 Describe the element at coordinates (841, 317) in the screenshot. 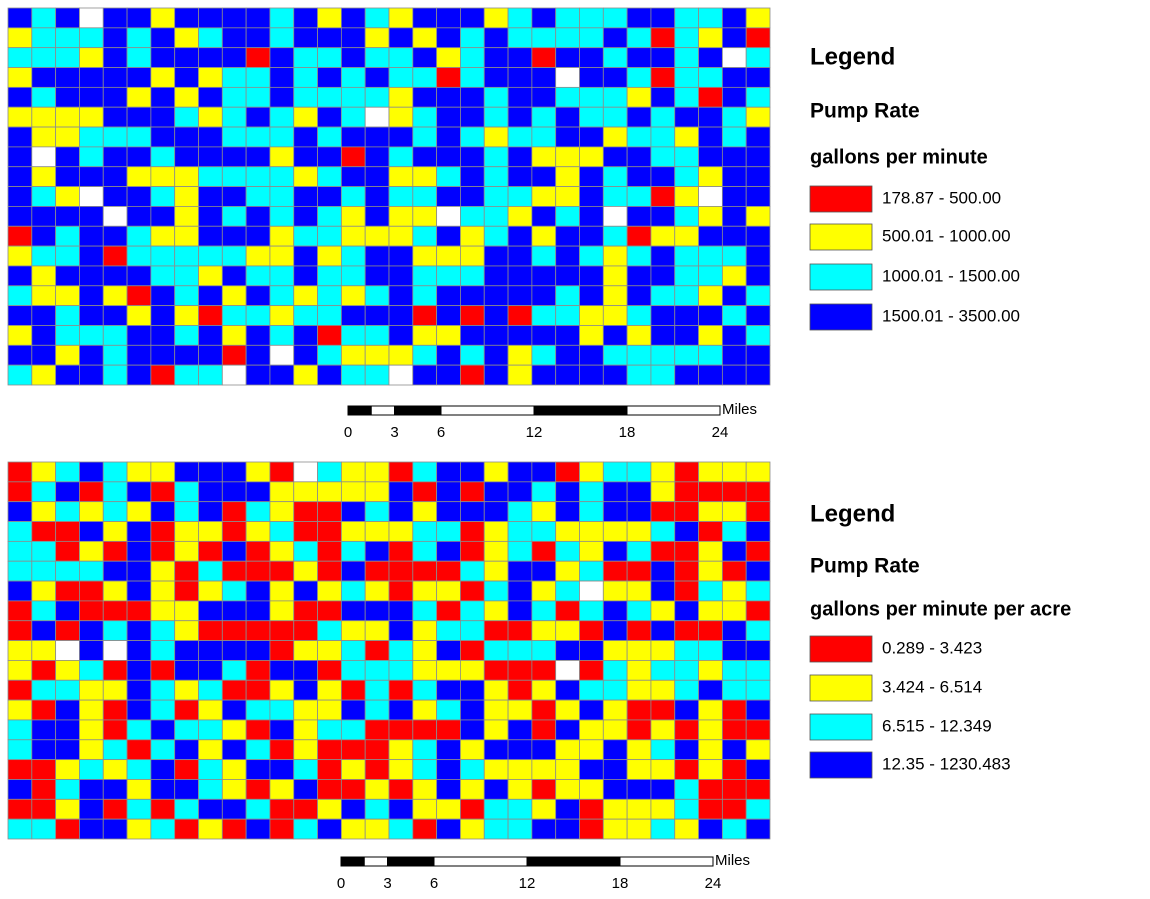

I see `legend-swatch` at that location.